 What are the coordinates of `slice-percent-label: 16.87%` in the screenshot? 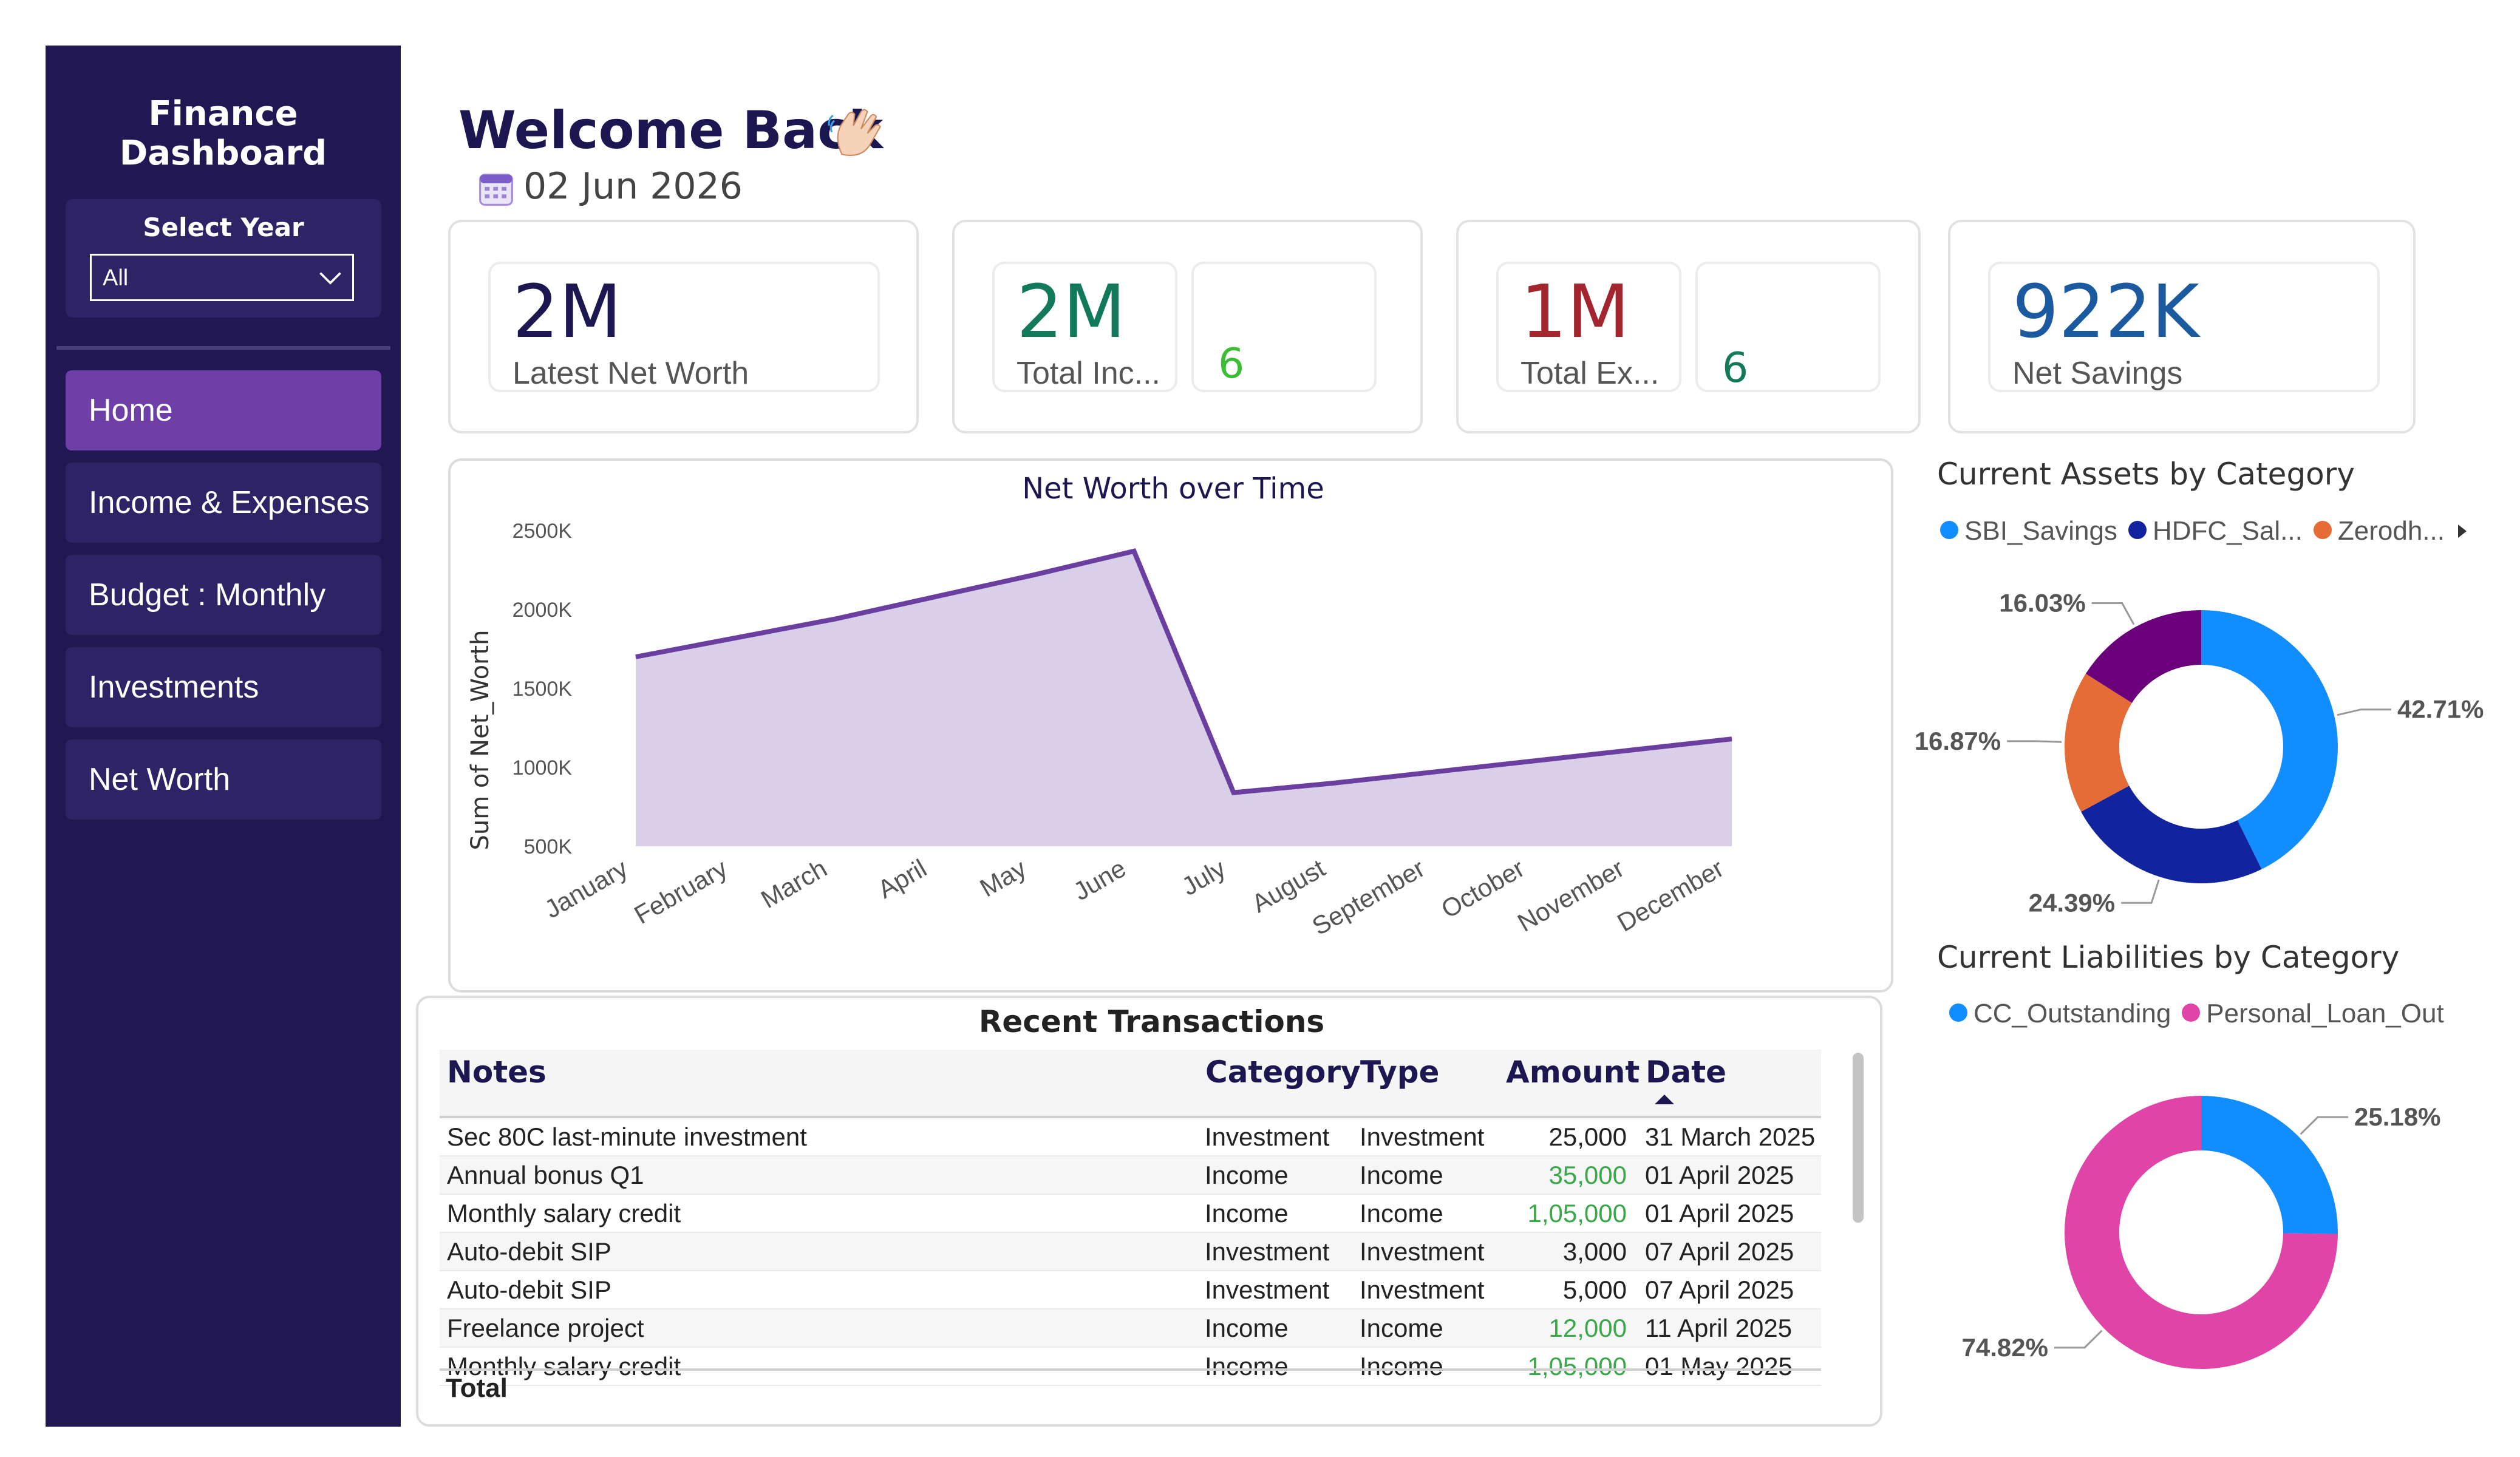 It's located at (1958, 741).